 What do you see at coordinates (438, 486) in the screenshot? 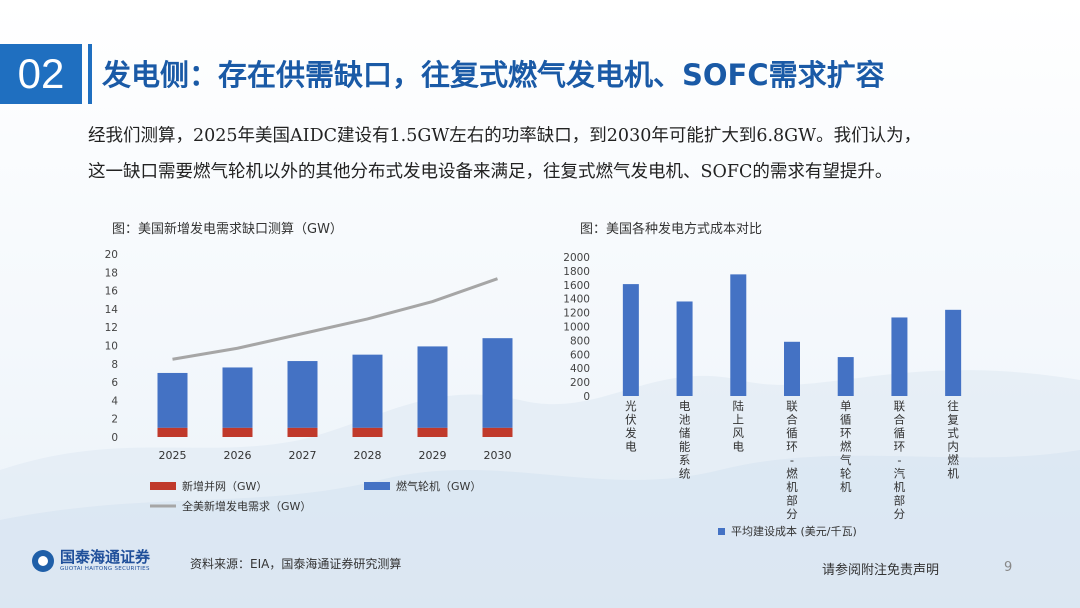
I see `legend-label-gas-turbine: 燃气轮机（GW）` at bounding box center [438, 486].